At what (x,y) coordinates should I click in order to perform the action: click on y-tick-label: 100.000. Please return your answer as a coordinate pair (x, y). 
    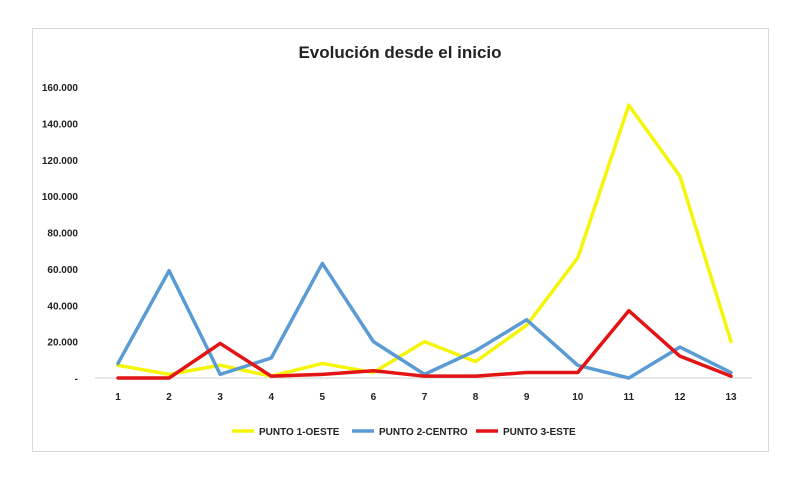
    Looking at the image, I should click on (60, 197).